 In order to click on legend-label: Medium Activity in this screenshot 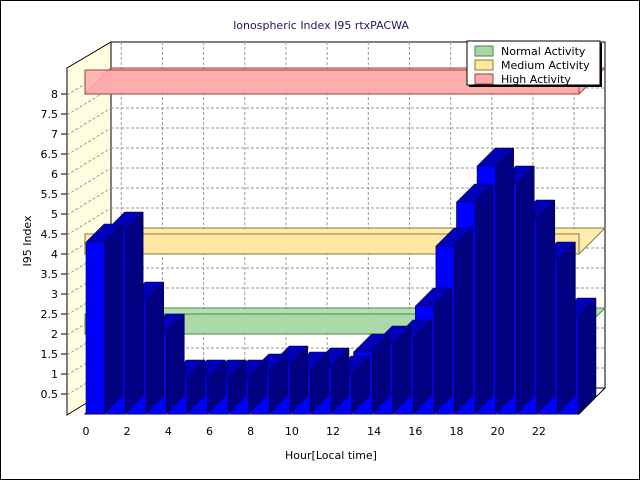, I will do `click(545, 65)`.